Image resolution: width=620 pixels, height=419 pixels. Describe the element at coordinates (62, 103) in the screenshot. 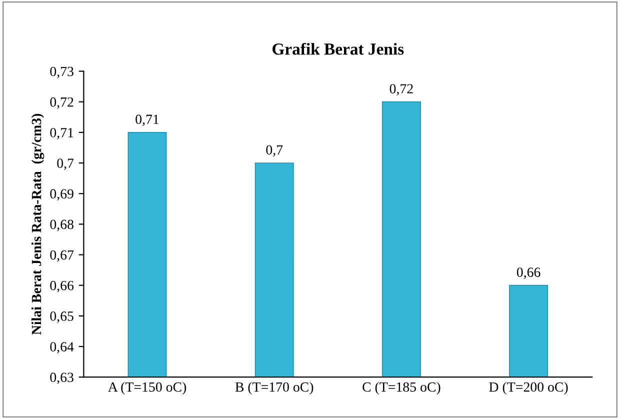

I see `y-tick-label: 0,72` at that location.